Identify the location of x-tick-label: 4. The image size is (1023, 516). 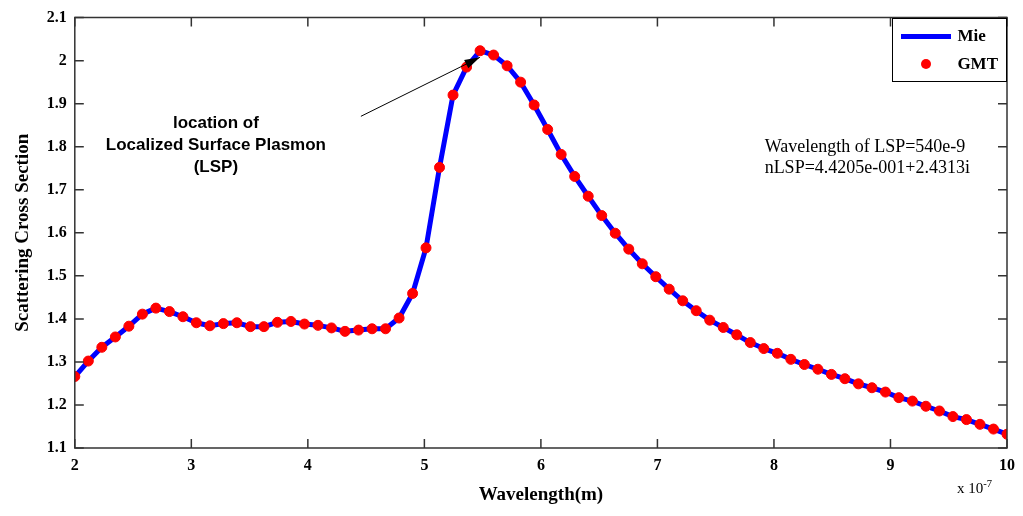
(307, 464).